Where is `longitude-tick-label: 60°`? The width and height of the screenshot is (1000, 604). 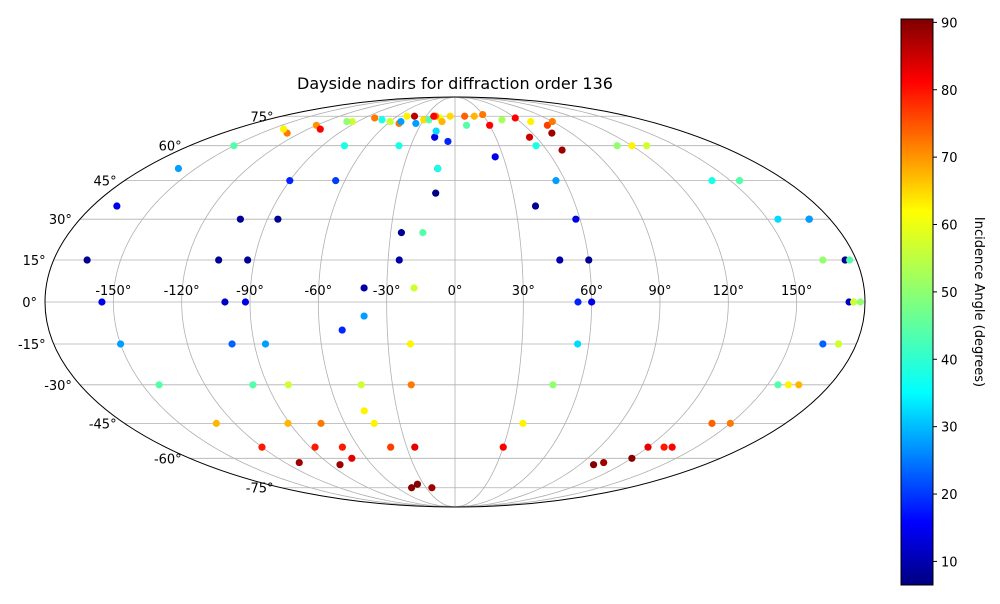
longitude-tick-label: 60° is located at coordinates (591, 291).